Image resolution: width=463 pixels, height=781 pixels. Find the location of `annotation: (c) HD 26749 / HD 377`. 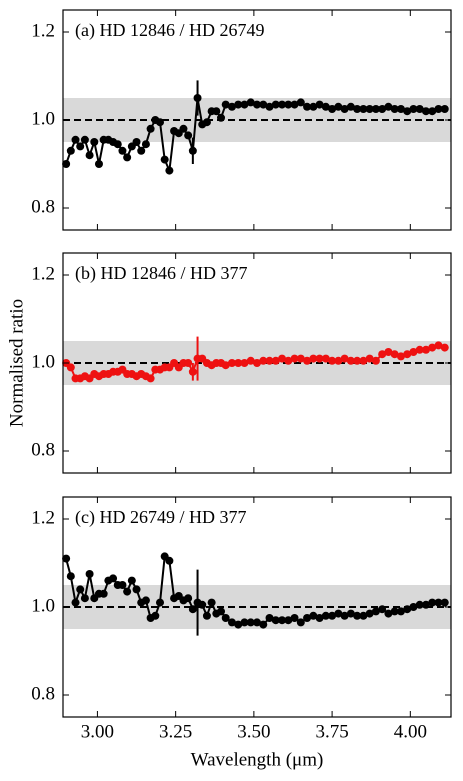

annotation: (c) HD 26749 / HD 377 is located at coordinates (160, 517).